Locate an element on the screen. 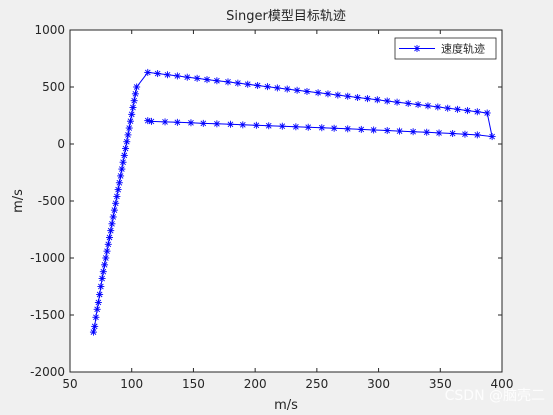  x-axis-label: m/s is located at coordinates (286, 405).